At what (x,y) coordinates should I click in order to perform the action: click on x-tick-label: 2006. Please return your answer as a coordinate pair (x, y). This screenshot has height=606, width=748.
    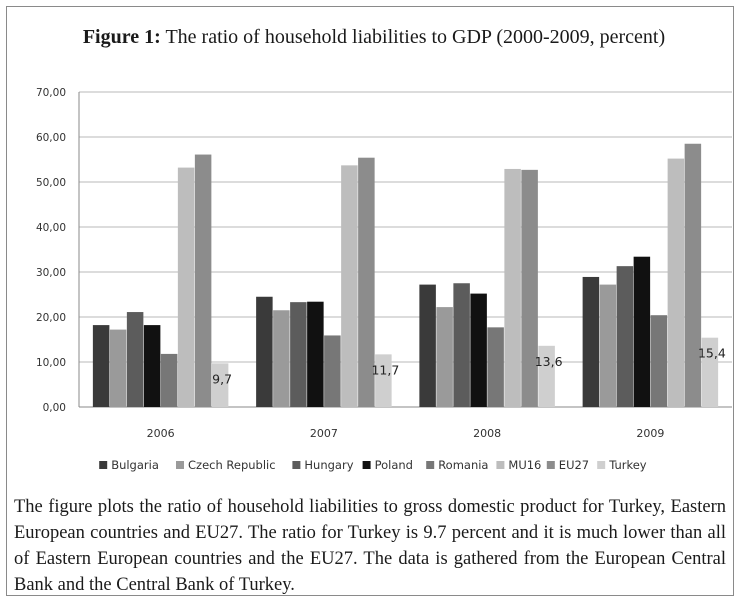
    Looking at the image, I should click on (161, 433).